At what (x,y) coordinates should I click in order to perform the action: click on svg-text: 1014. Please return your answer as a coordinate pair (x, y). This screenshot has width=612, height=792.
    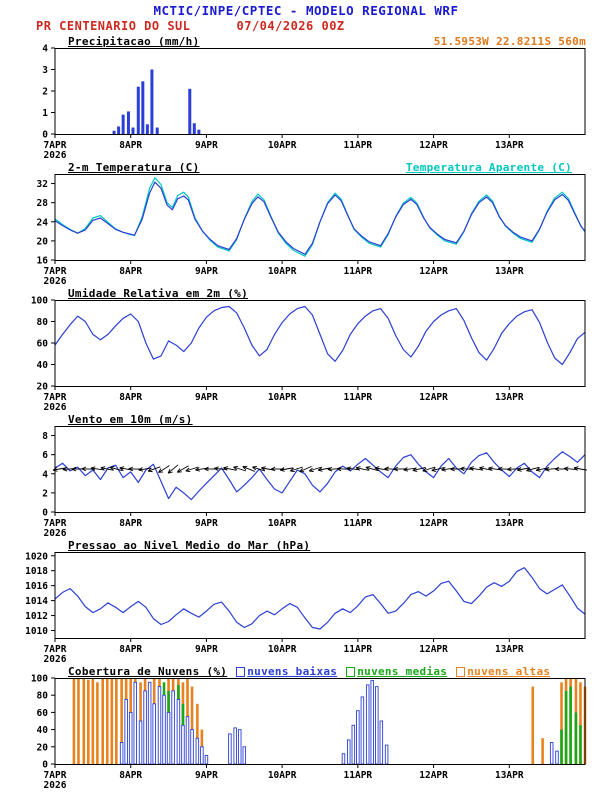
    Looking at the image, I should click on (36, 601).